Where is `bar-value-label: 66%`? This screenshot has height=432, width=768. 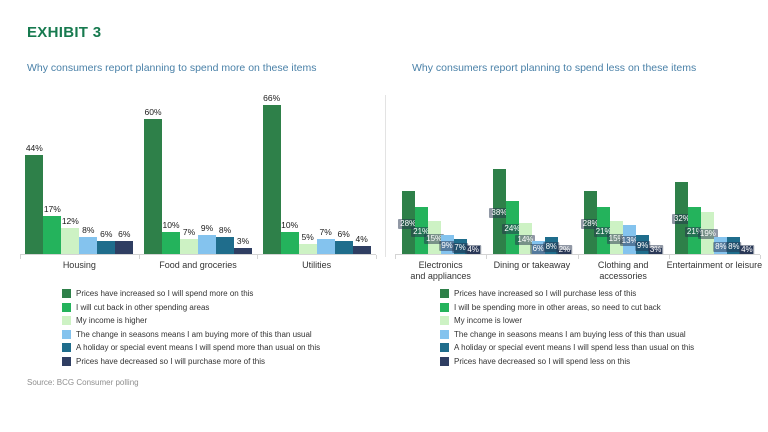 bar-value-label: 66% is located at coordinates (272, 98).